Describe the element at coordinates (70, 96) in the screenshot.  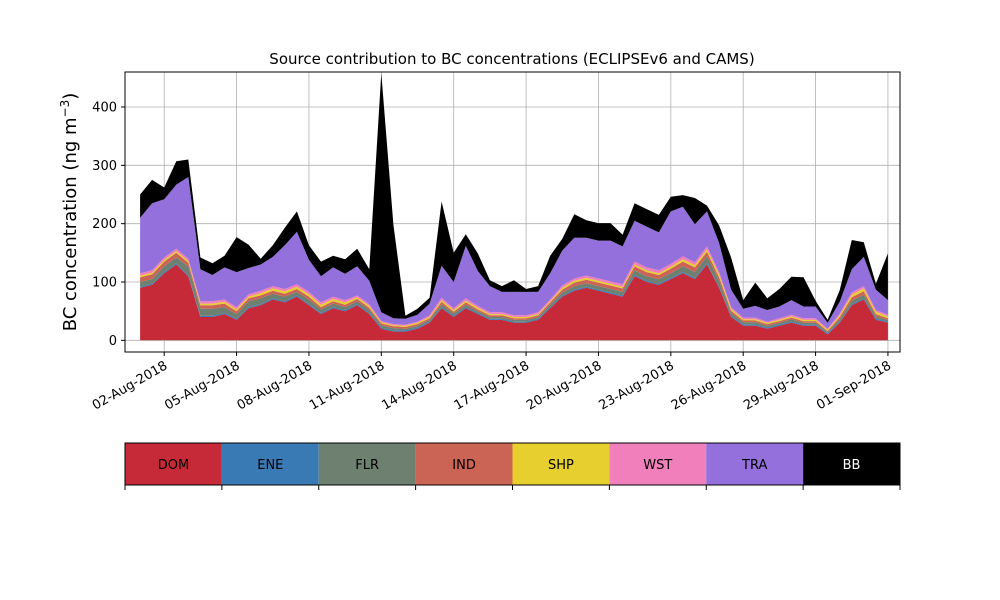
I see `y-axis-label-close: )` at that location.